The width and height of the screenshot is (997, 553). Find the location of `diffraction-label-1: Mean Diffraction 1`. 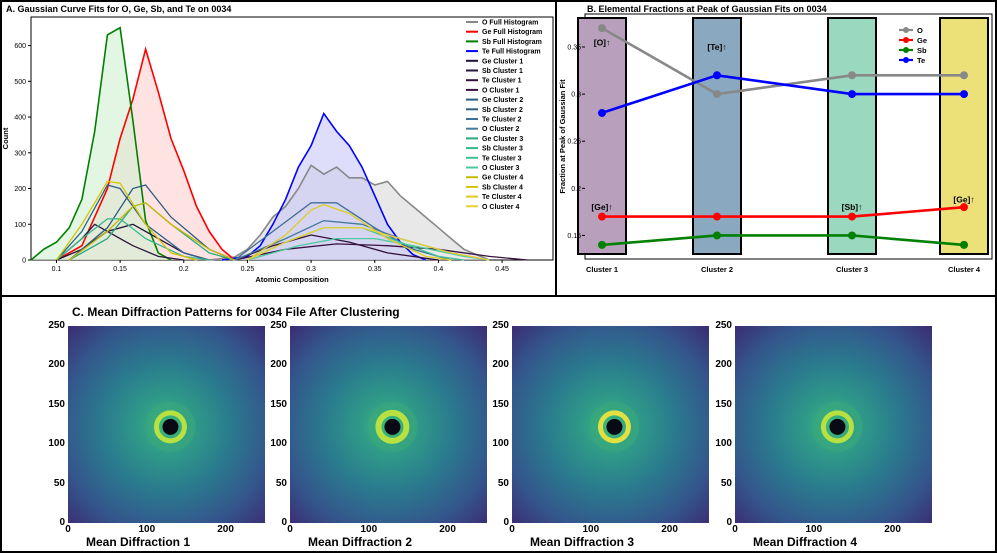

diffraction-label-1: Mean Diffraction 1 is located at coordinates (138, 542).